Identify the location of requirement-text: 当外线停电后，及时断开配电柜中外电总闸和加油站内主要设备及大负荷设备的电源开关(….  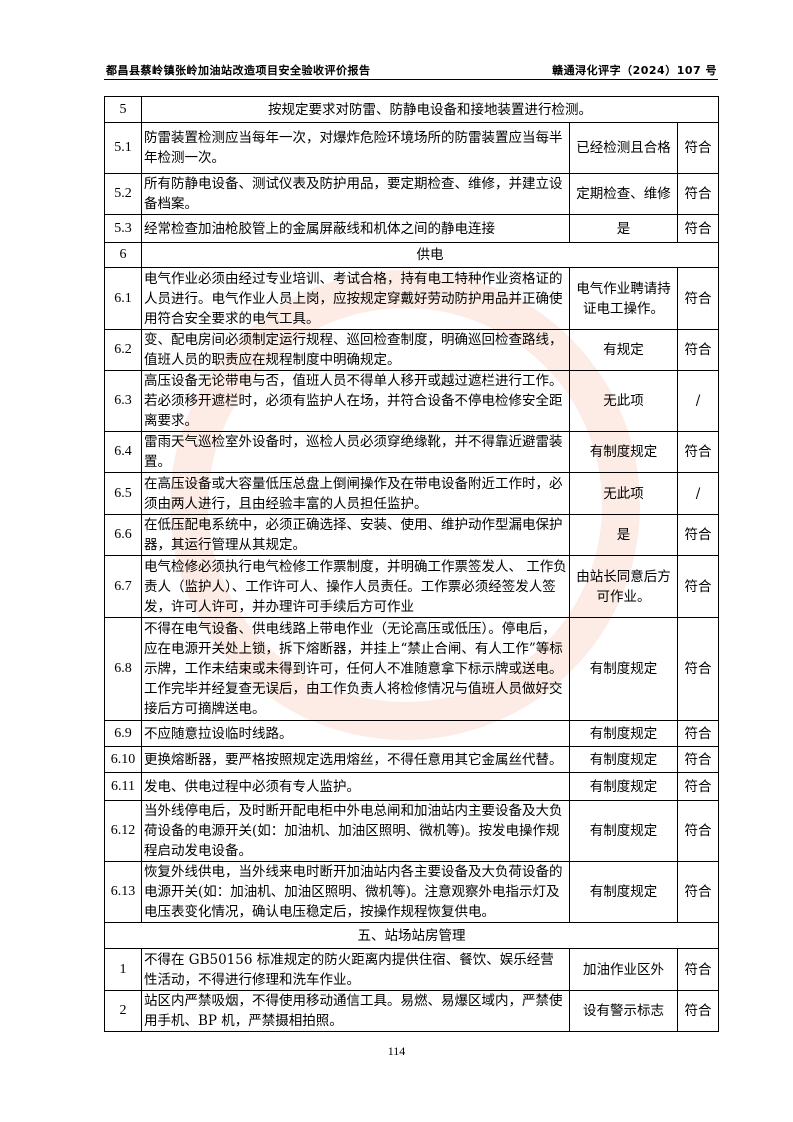
(355, 831).